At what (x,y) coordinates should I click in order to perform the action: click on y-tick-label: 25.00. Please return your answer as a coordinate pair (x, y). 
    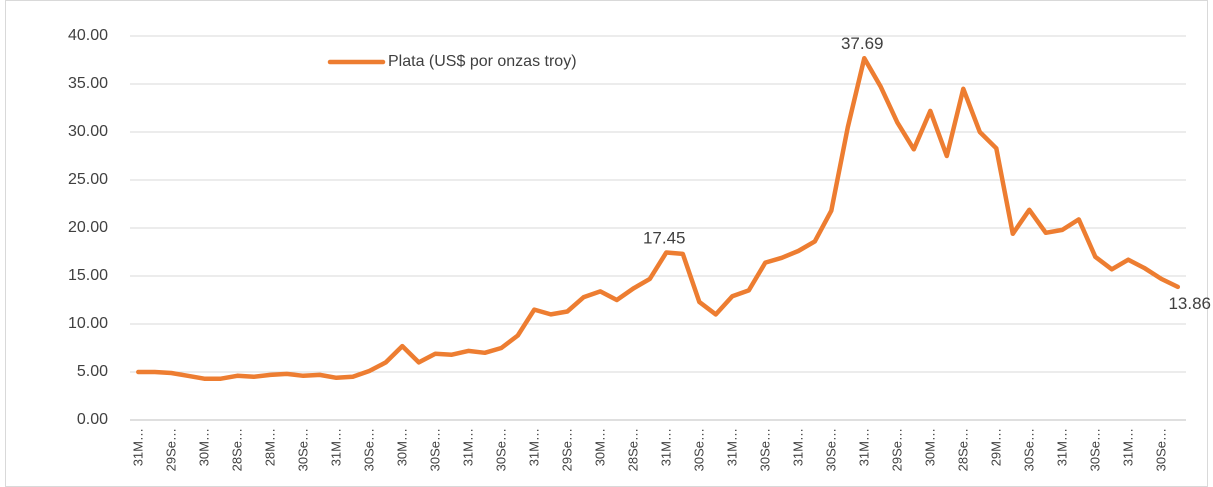
    Looking at the image, I should click on (88, 179).